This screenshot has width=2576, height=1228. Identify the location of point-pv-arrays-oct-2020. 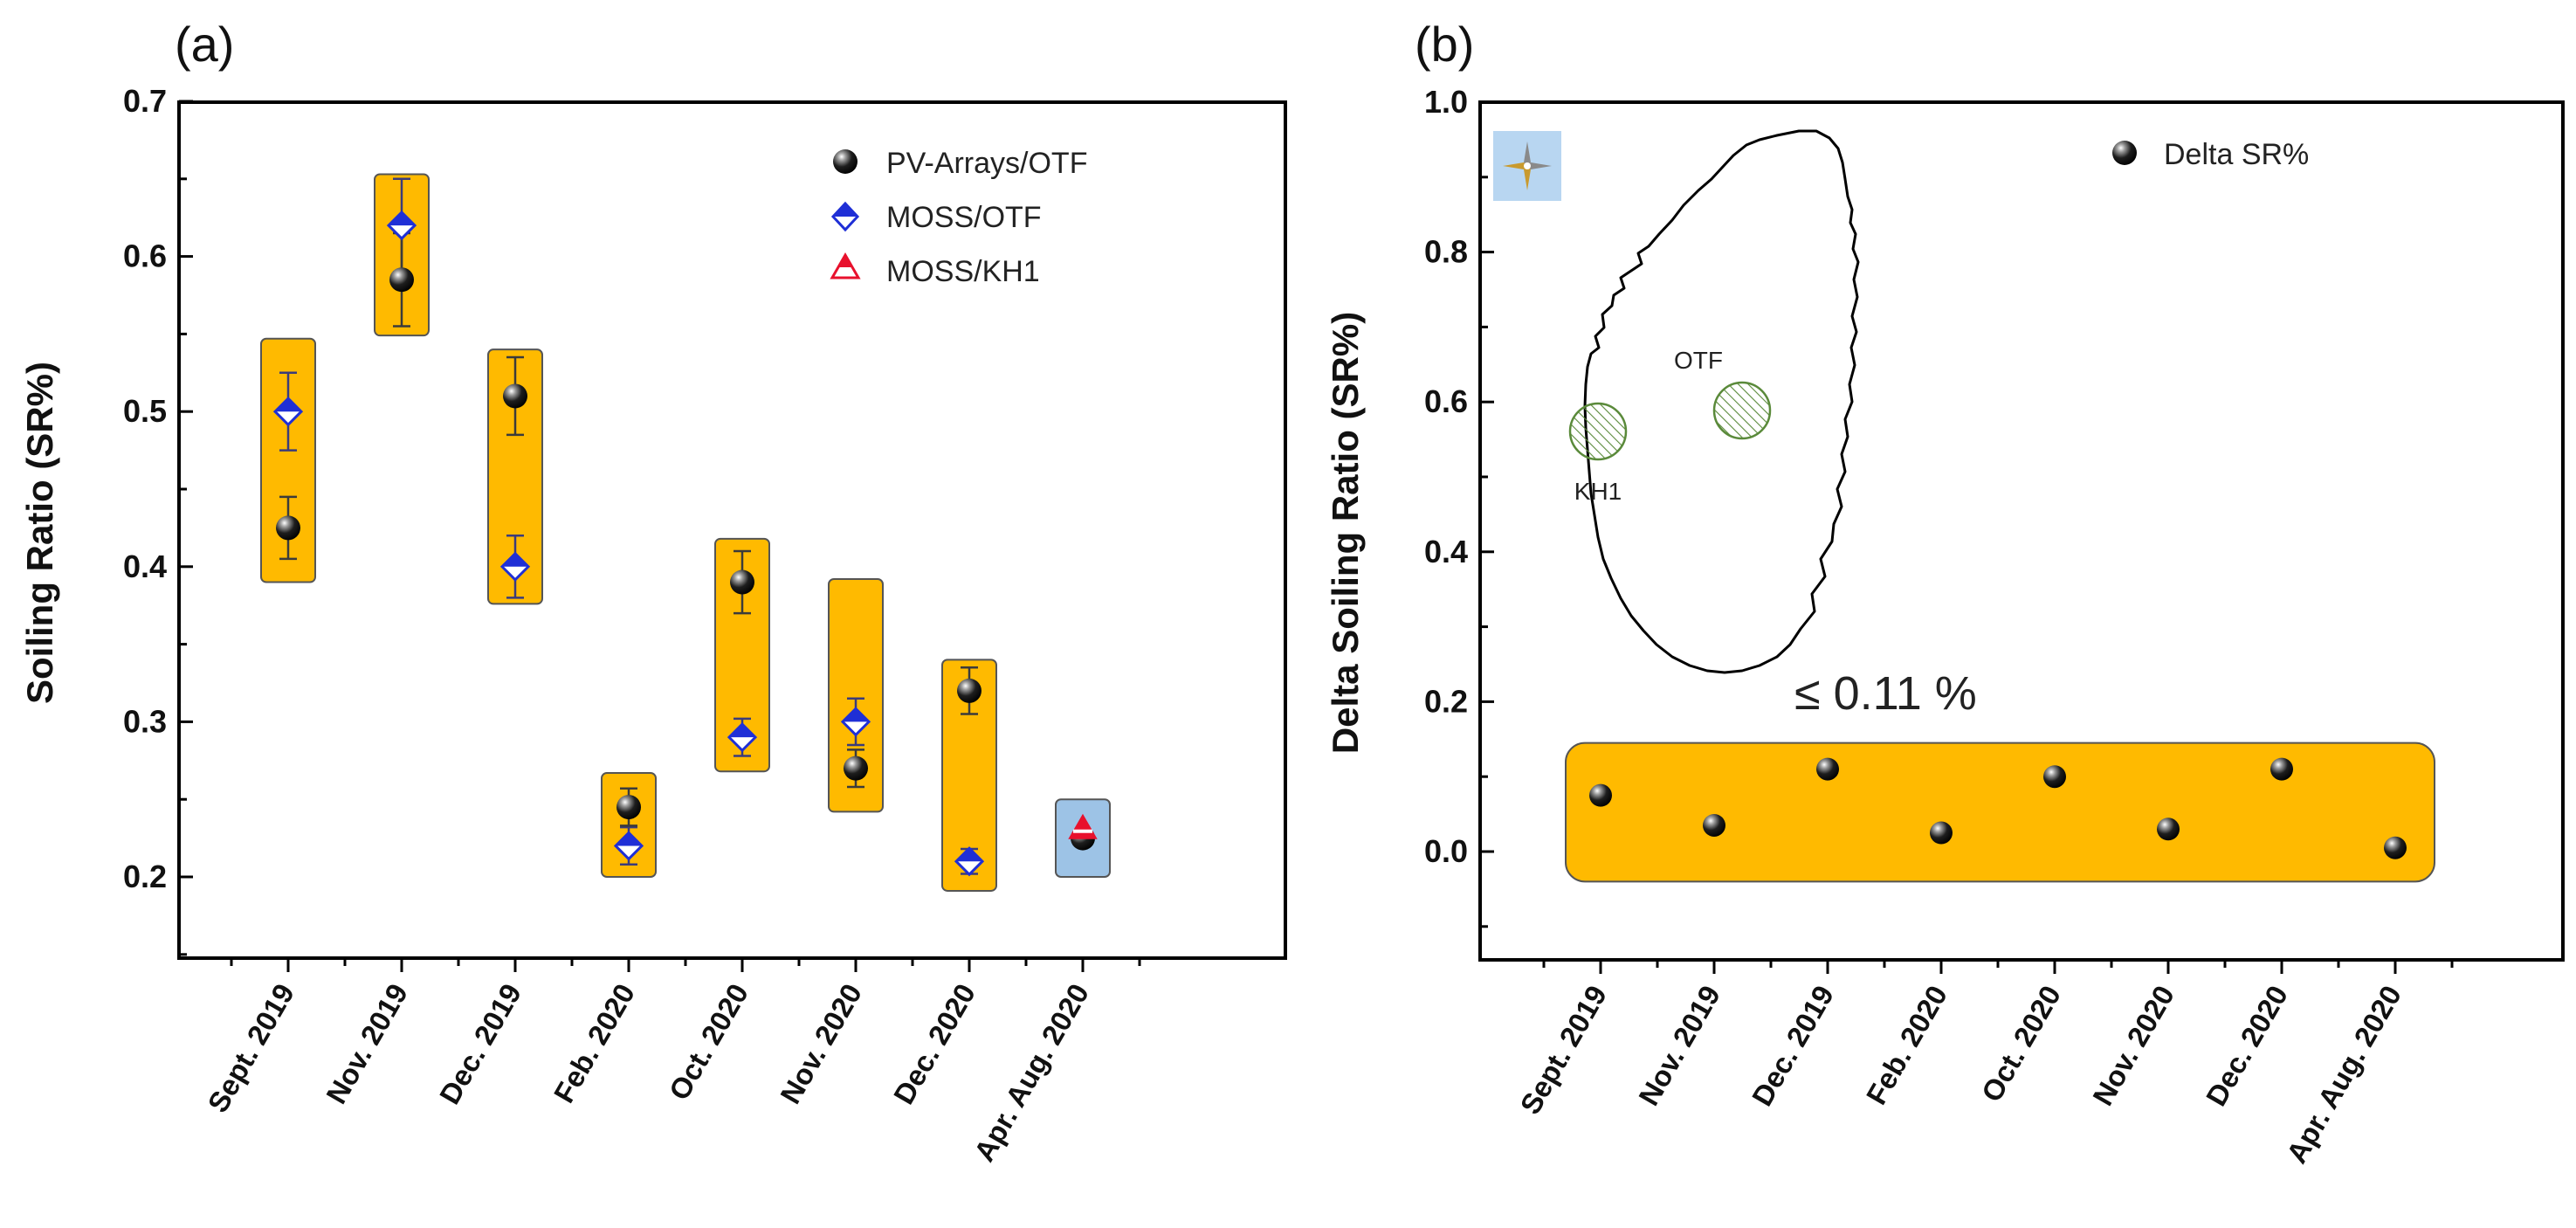
(742, 582).